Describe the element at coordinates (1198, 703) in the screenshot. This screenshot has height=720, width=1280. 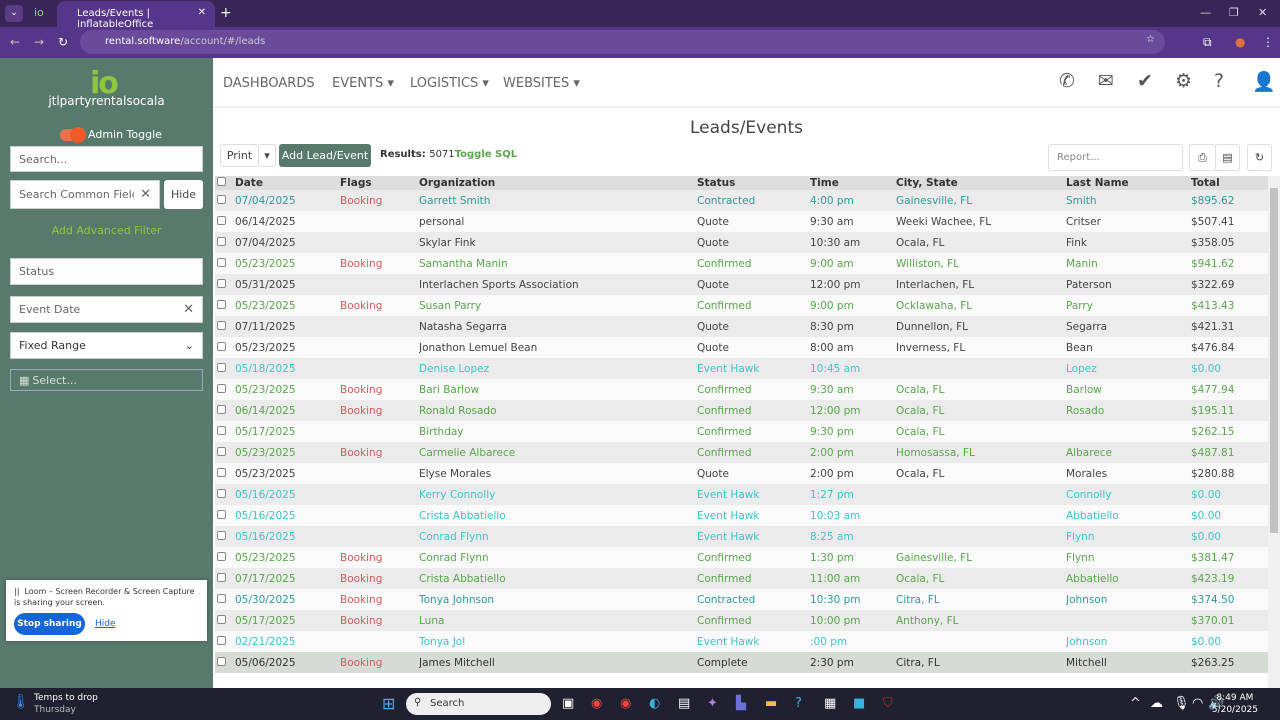
I see `wifi-icon: ◠` at that location.